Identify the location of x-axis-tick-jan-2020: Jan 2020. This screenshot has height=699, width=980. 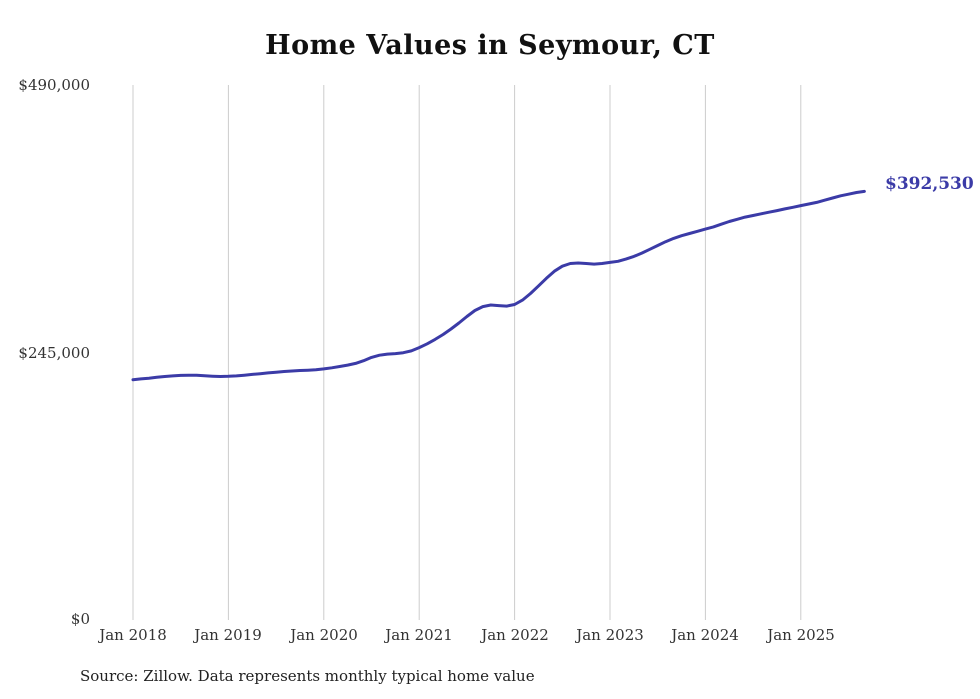
(324, 635).